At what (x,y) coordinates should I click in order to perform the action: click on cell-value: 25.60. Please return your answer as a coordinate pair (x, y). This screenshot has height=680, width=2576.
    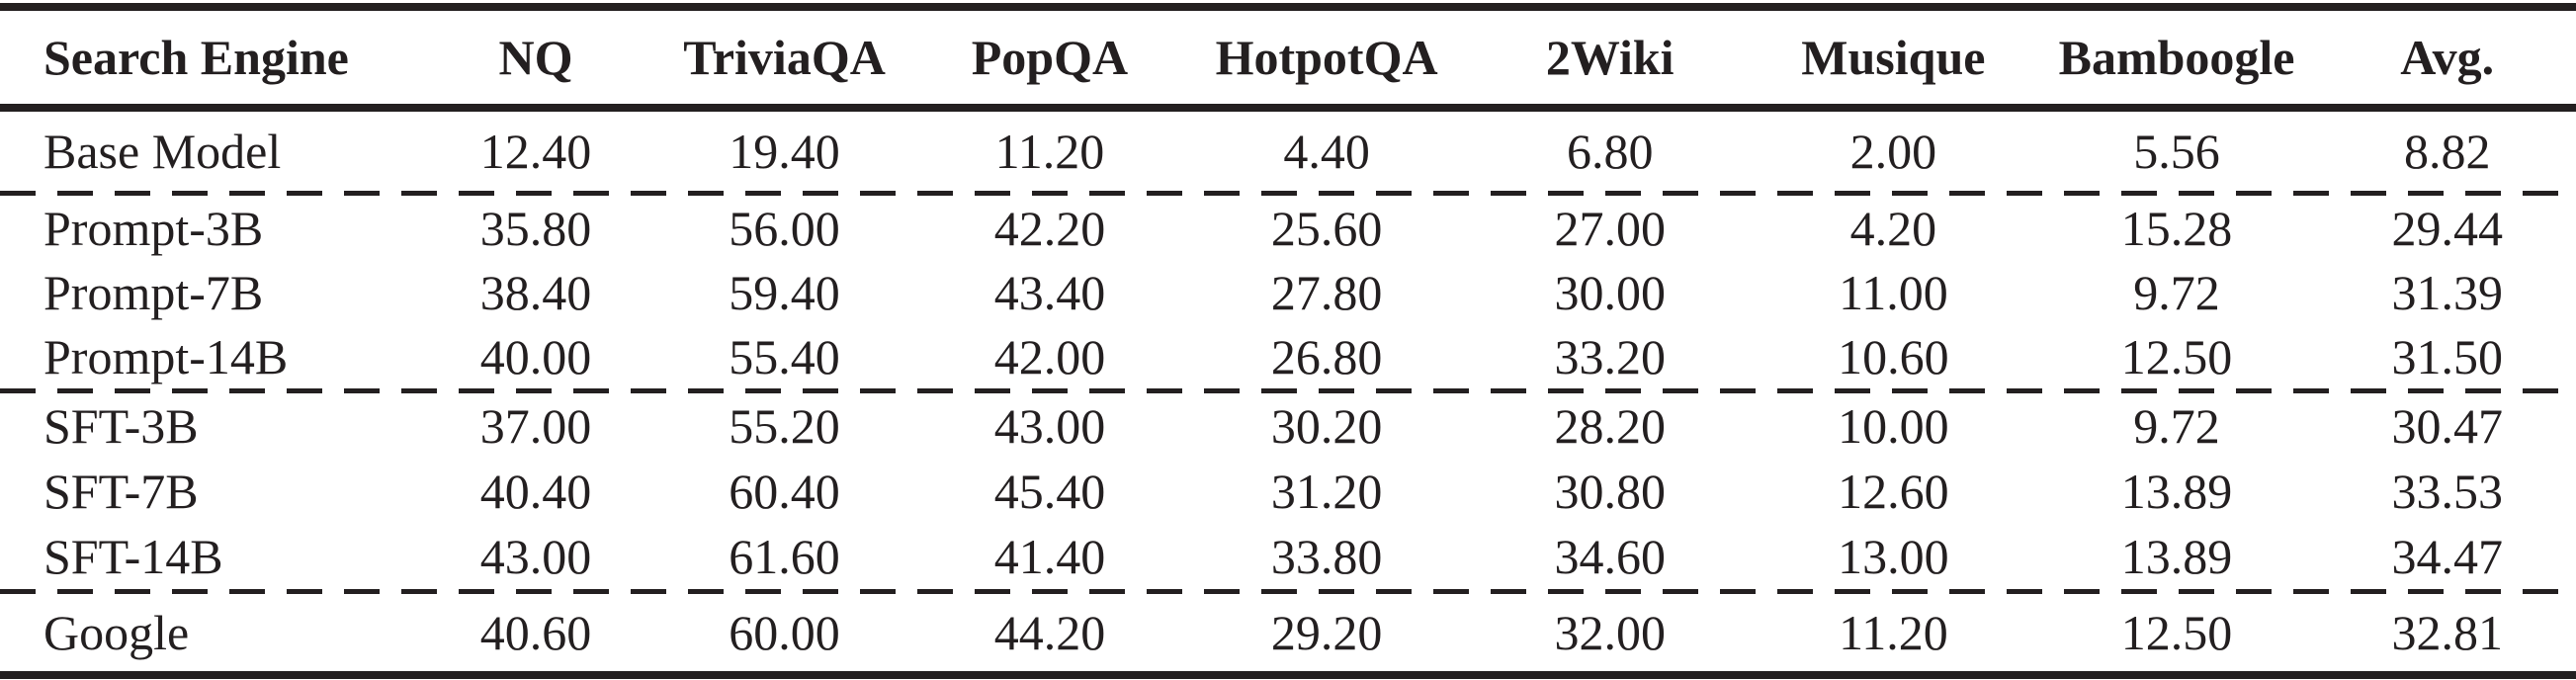
    Looking at the image, I should click on (1326, 228).